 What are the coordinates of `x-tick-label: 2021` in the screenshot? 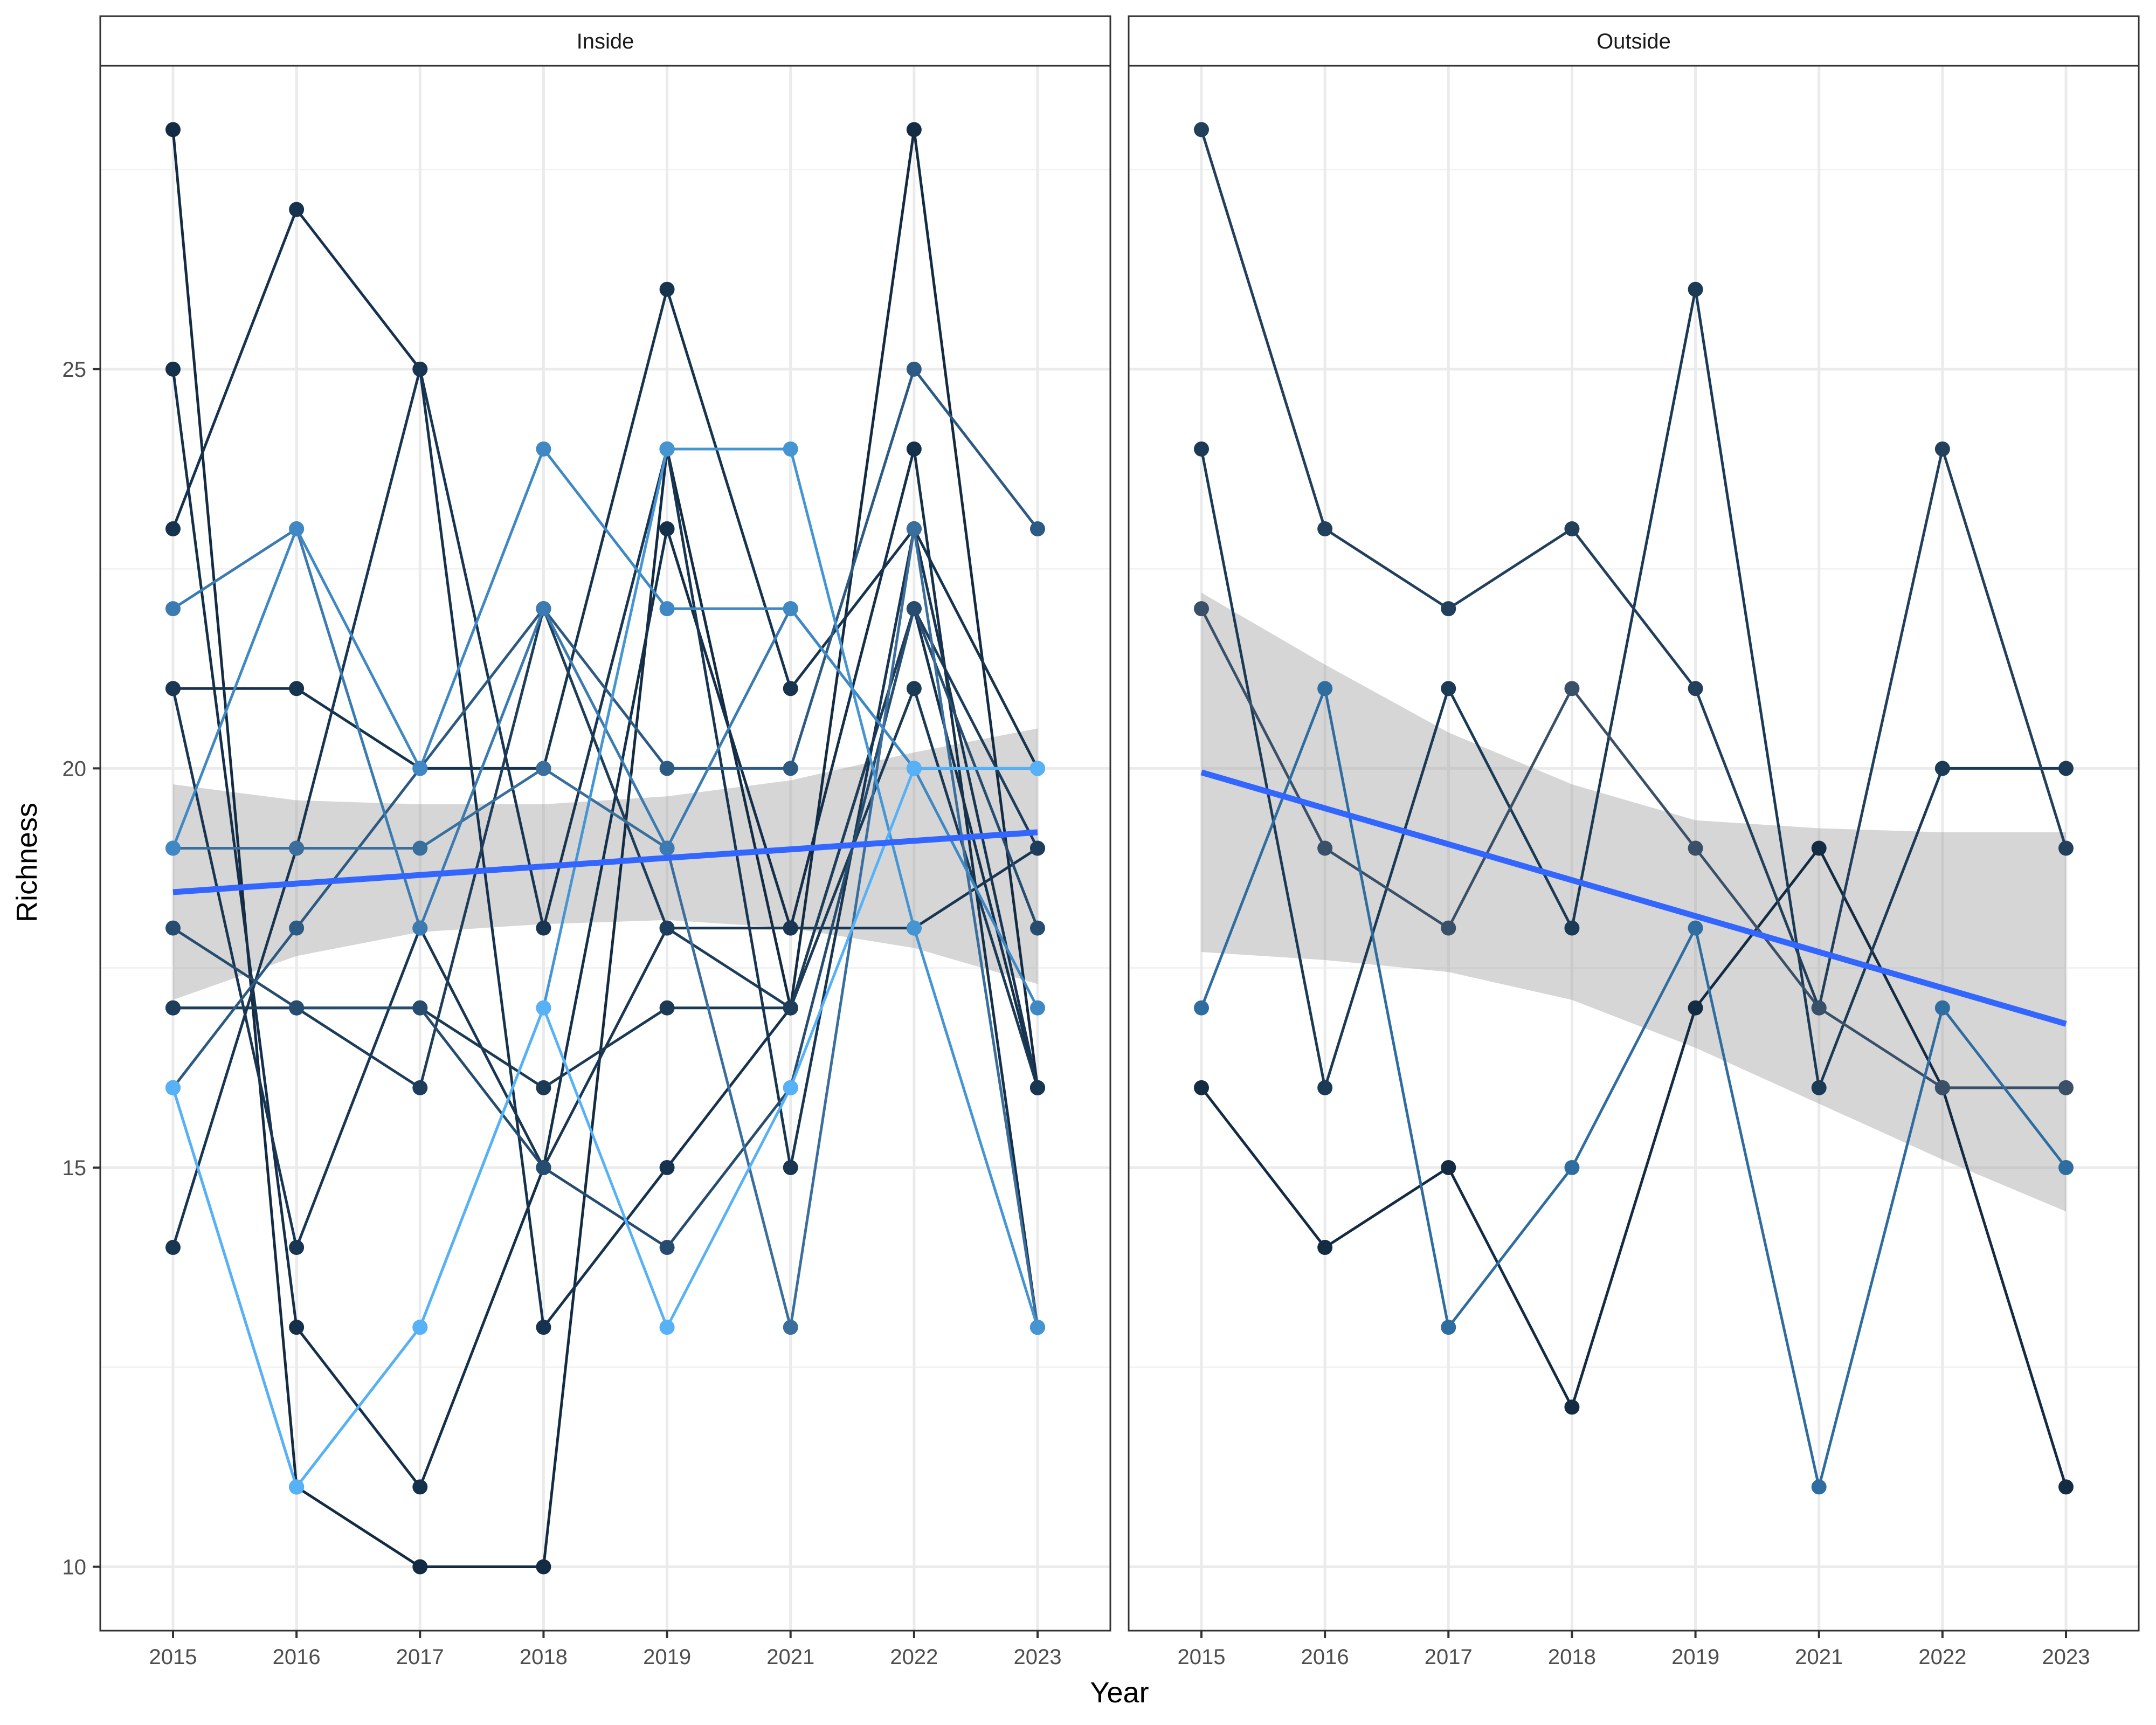 It's located at (790, 1657).